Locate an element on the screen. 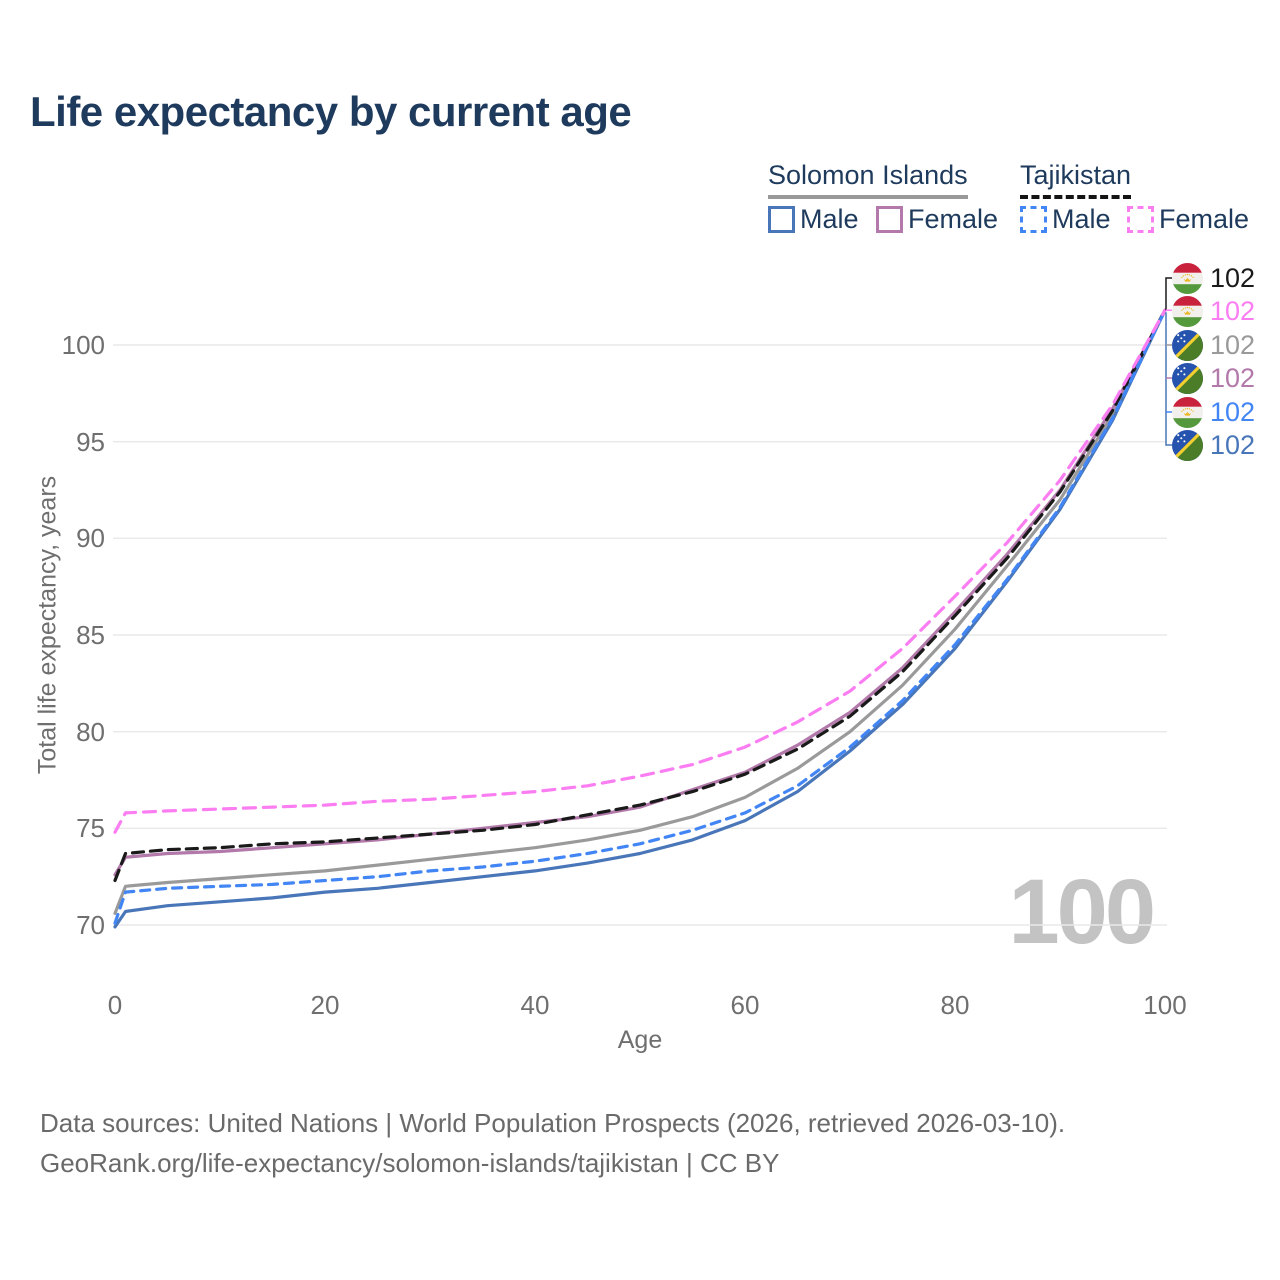 Image resolution: width=1280 pixels, height=1280 pixels. age-watermark: 100 is located at coordinates (1082, 912).